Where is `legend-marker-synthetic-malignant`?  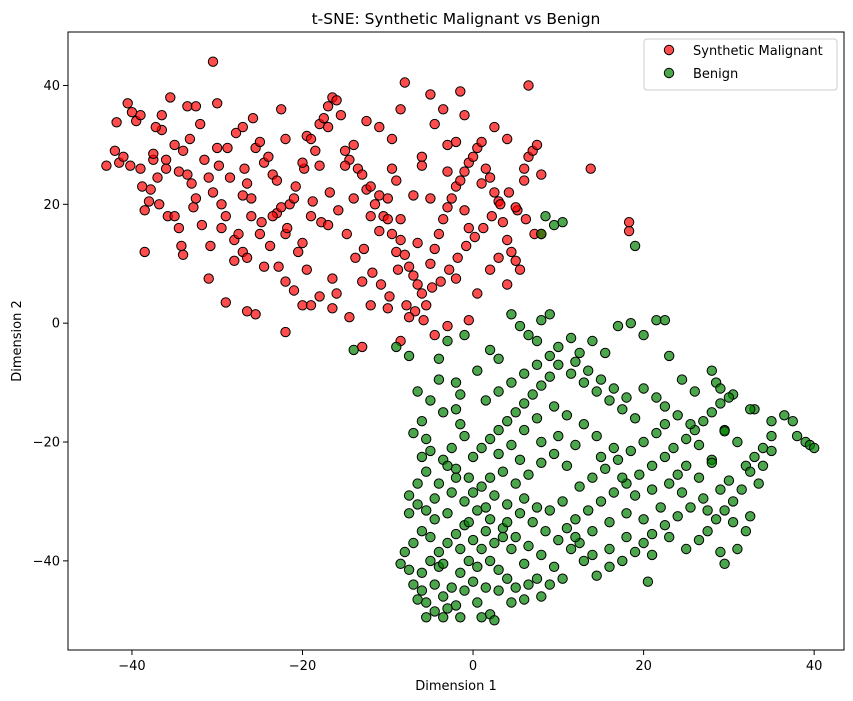 legend-marker-synthetic-malignant is located at coordinates (669, 50).